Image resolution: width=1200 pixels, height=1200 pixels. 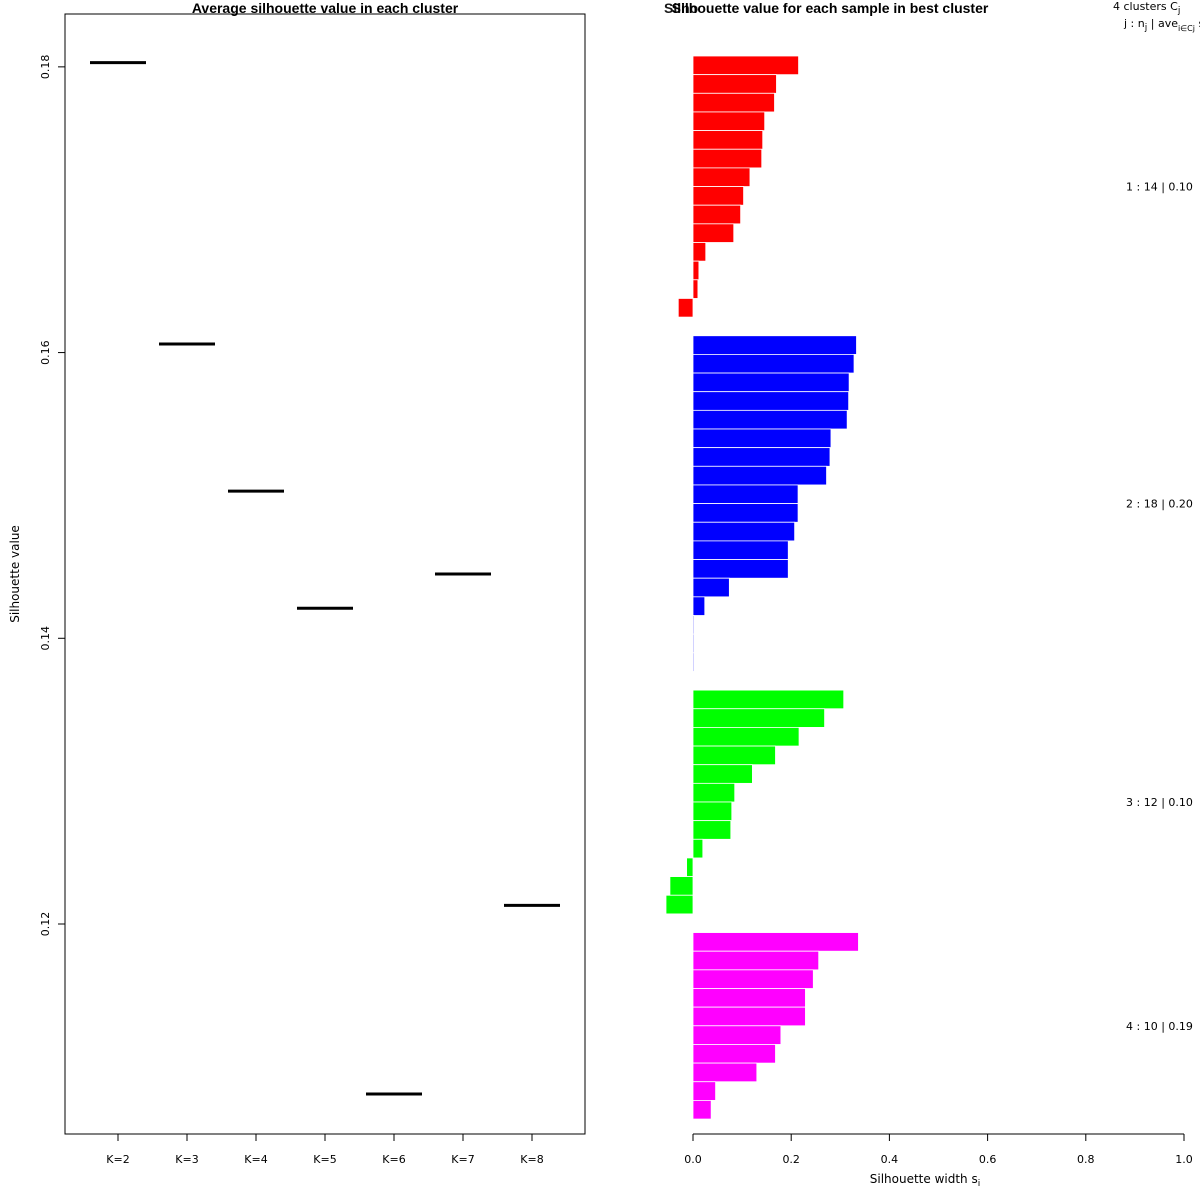 What do you see at coordinates (762, 587) in the screenshot?
I see `right-bar-series` at bounding box center [762, 587].